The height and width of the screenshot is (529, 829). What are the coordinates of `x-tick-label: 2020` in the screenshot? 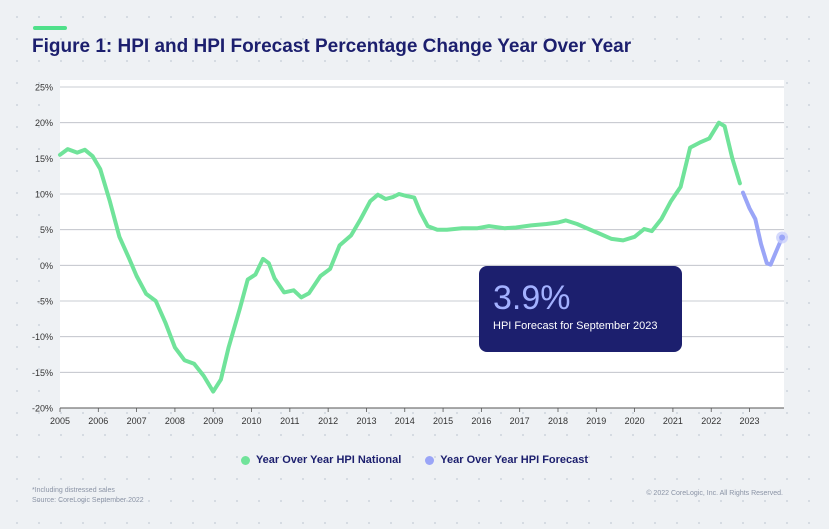 It's located at (635, 421).